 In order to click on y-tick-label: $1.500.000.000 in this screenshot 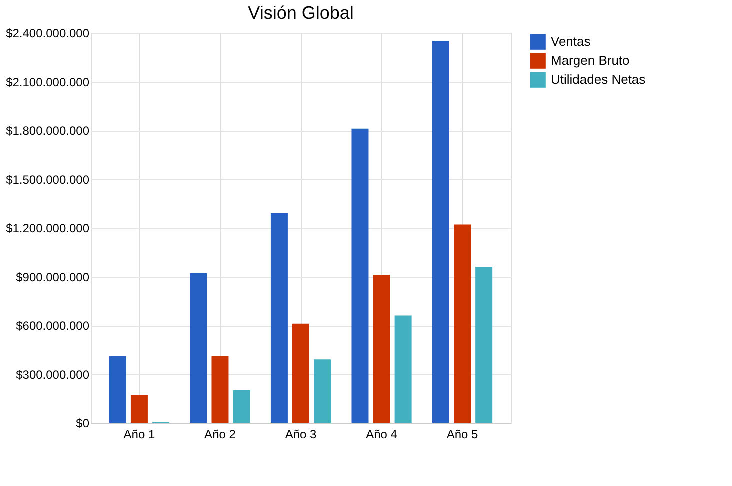, I will do `click(48, 179)`.